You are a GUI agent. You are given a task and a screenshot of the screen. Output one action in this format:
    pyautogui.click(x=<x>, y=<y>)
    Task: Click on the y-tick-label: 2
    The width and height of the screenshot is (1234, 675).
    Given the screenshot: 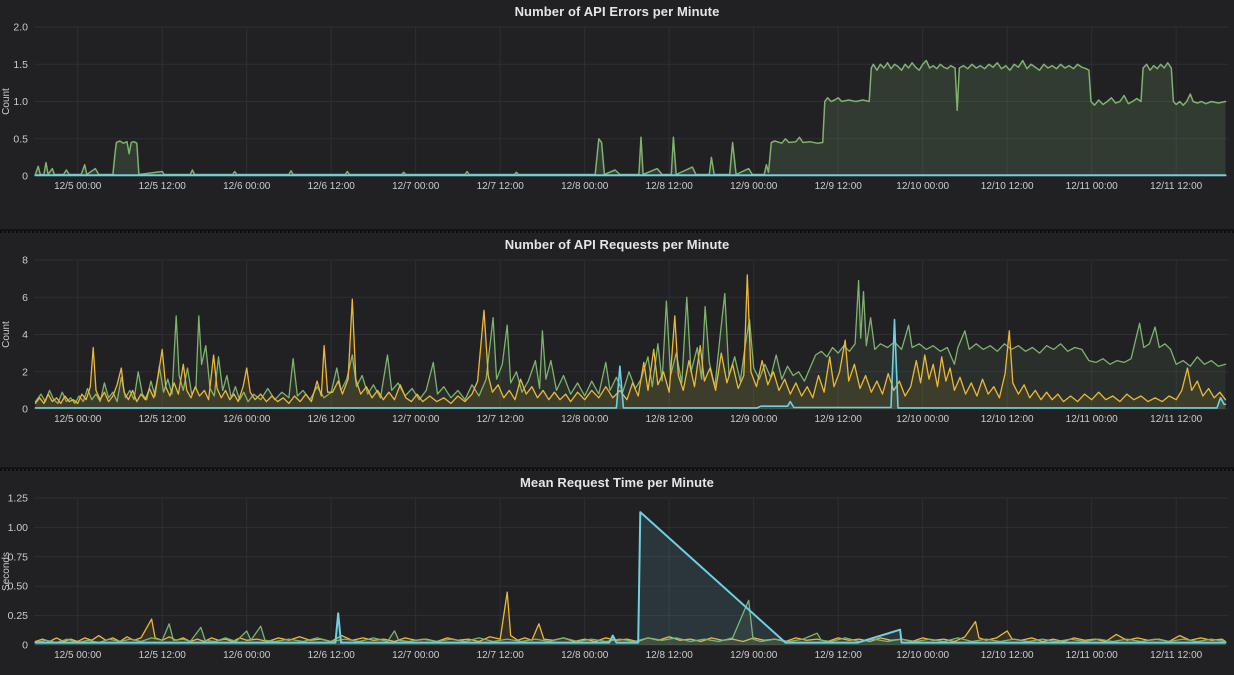 What is the action you would take?
    pyautogui.click(x=25, y=372)
    